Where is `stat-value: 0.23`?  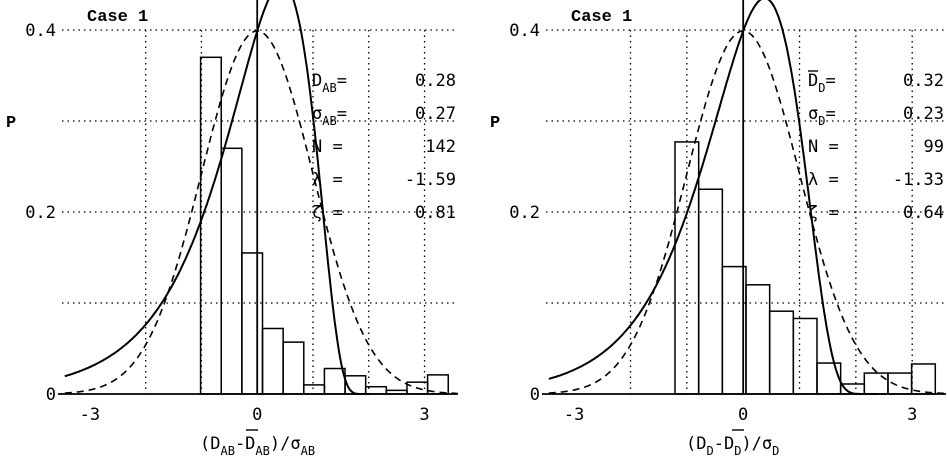
stat-value: 0.23 is located at coordinates (923, 114).